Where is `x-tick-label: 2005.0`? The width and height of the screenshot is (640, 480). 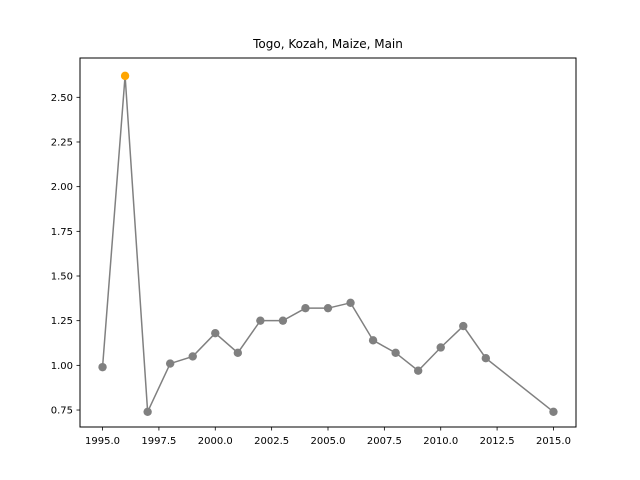 x-tick-label: 2005.0 is located at coordinates (328, 441).